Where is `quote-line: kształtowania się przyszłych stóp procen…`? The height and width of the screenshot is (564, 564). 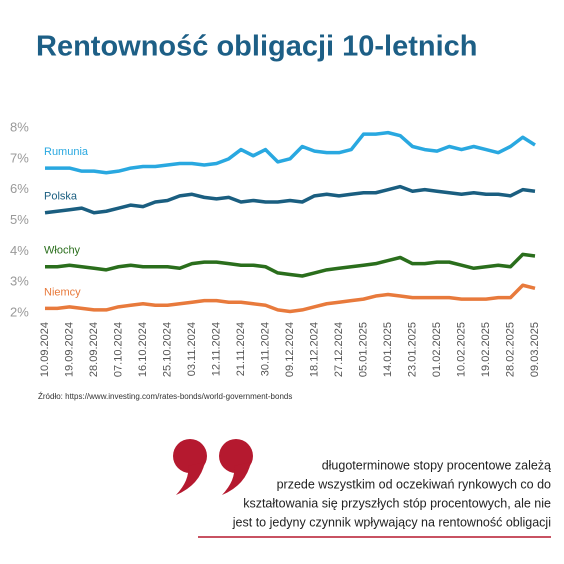 quote-line: kształtowania się przyszłych stóp procen… is located at coordinates (397, 503).